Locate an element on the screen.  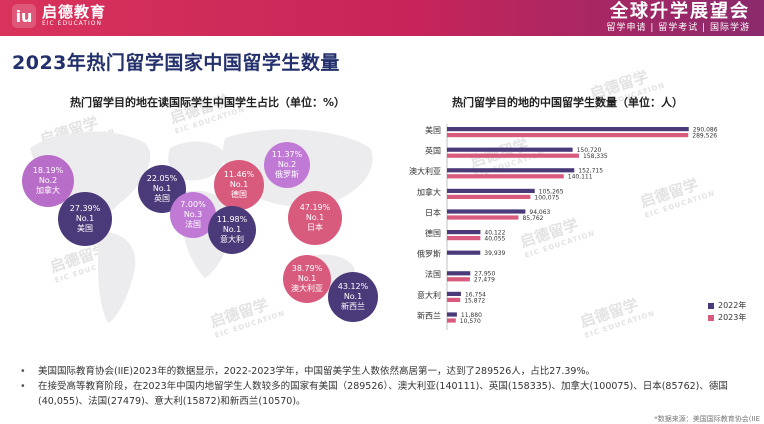
bubble-pct: 11.98% is located at coordinates (232, 219).